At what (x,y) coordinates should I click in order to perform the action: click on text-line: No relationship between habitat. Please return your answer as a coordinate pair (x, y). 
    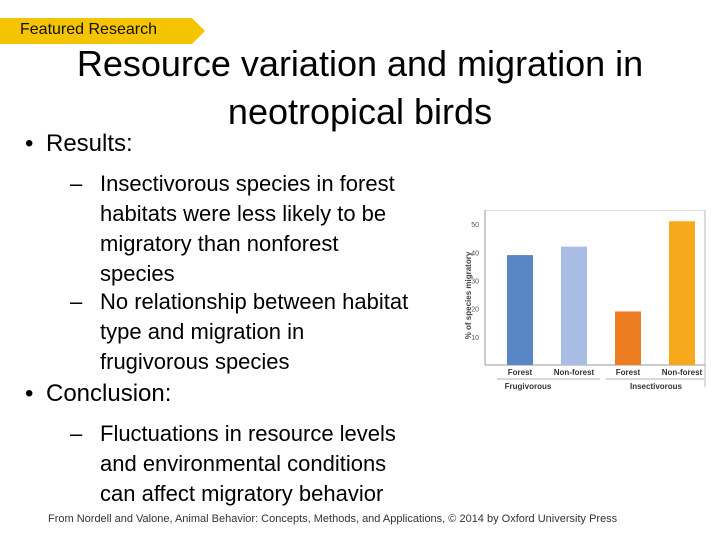
    Looking at the image, I should click on (254, 301).